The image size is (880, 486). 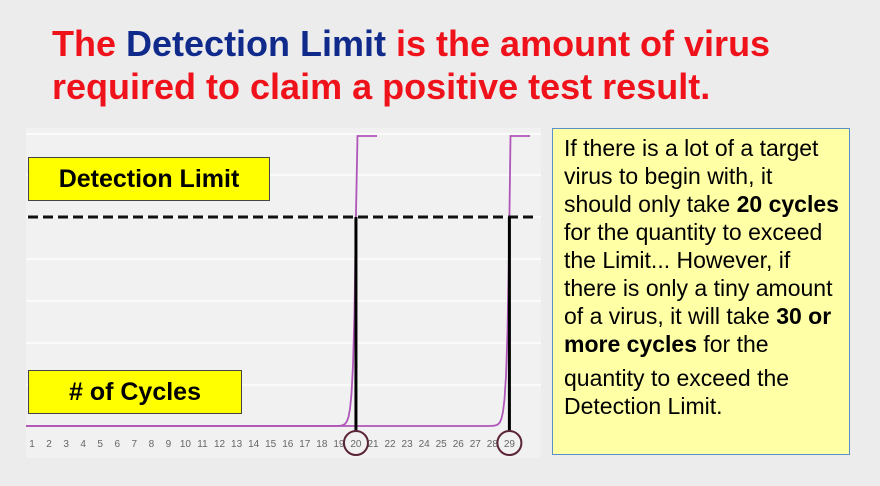 I want to click on title-detection-limit: Detection Limit, so click(x=256, y=43).